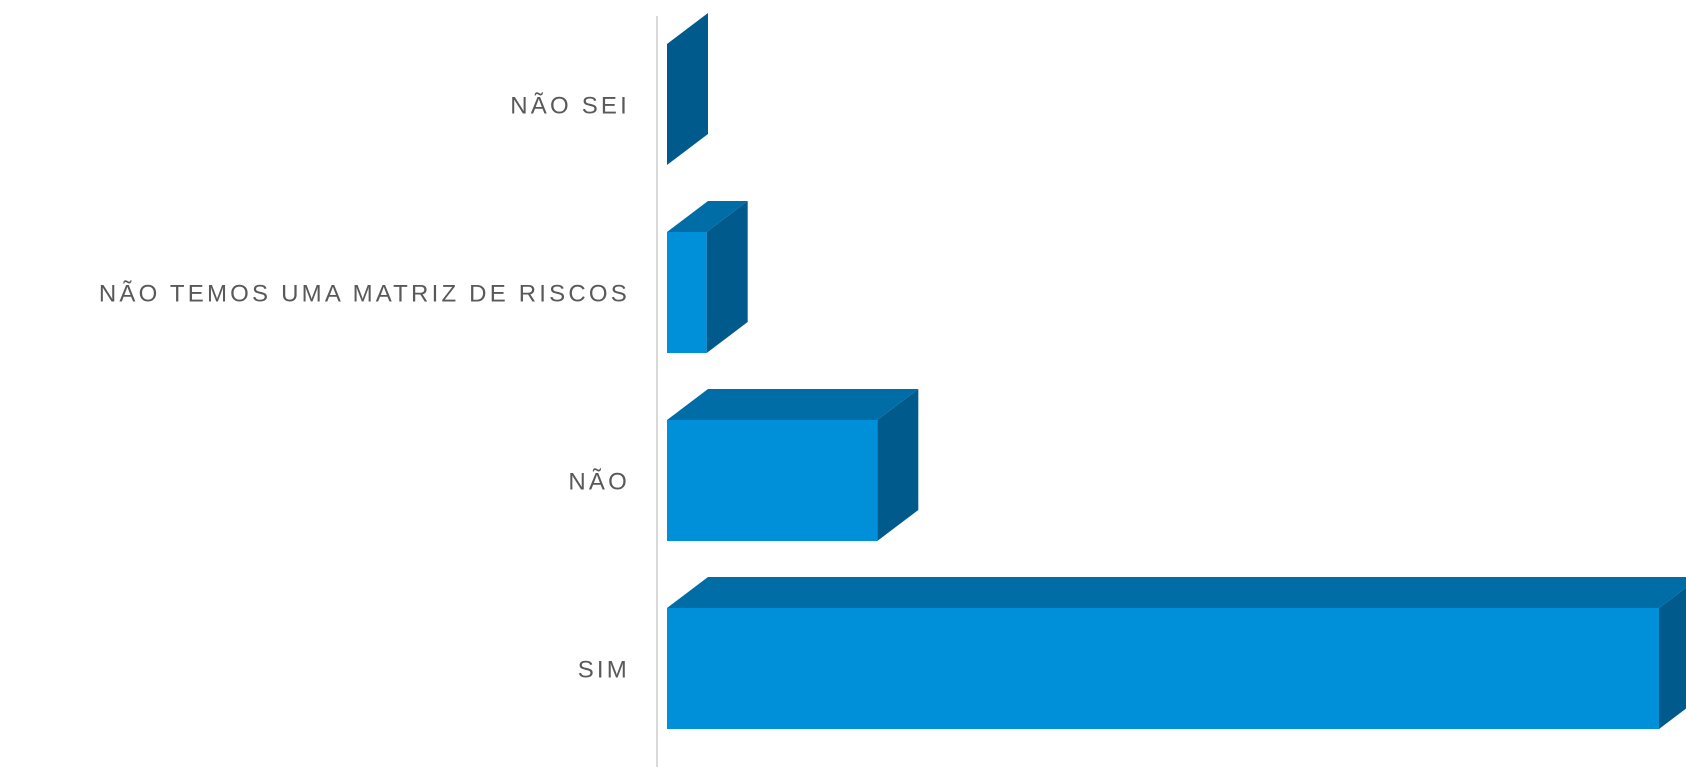 The width and height of the screenshot is (1686, 767). What do you see at coordinates (364, 294) in the screenshot?
I see `category-label: NÃO TEMOS UMA MATRIZ DE RISCOS` at bounding box center [364, 294].